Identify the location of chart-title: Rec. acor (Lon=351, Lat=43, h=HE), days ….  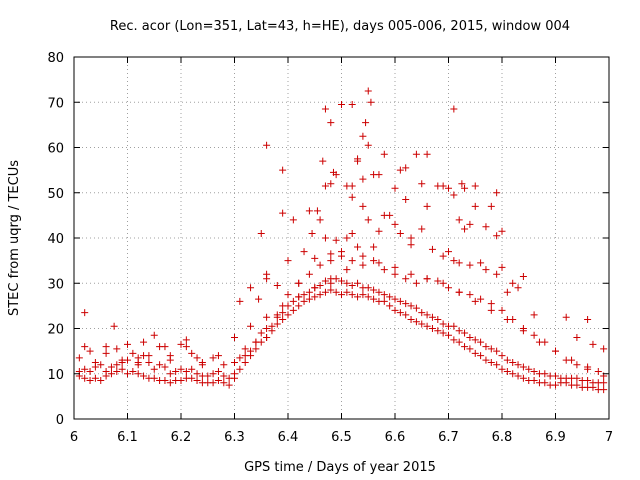
(340, 26).